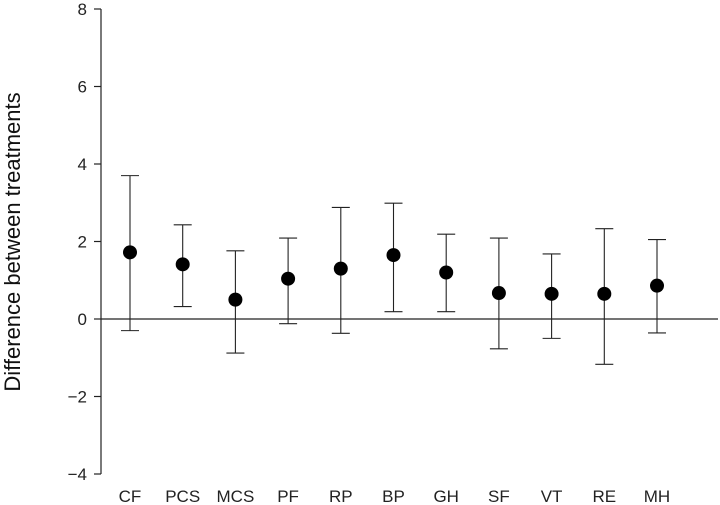  Describe the element at coordinates (130, 496) in the screenshot. I see `x-tick-label: CF` at that location.